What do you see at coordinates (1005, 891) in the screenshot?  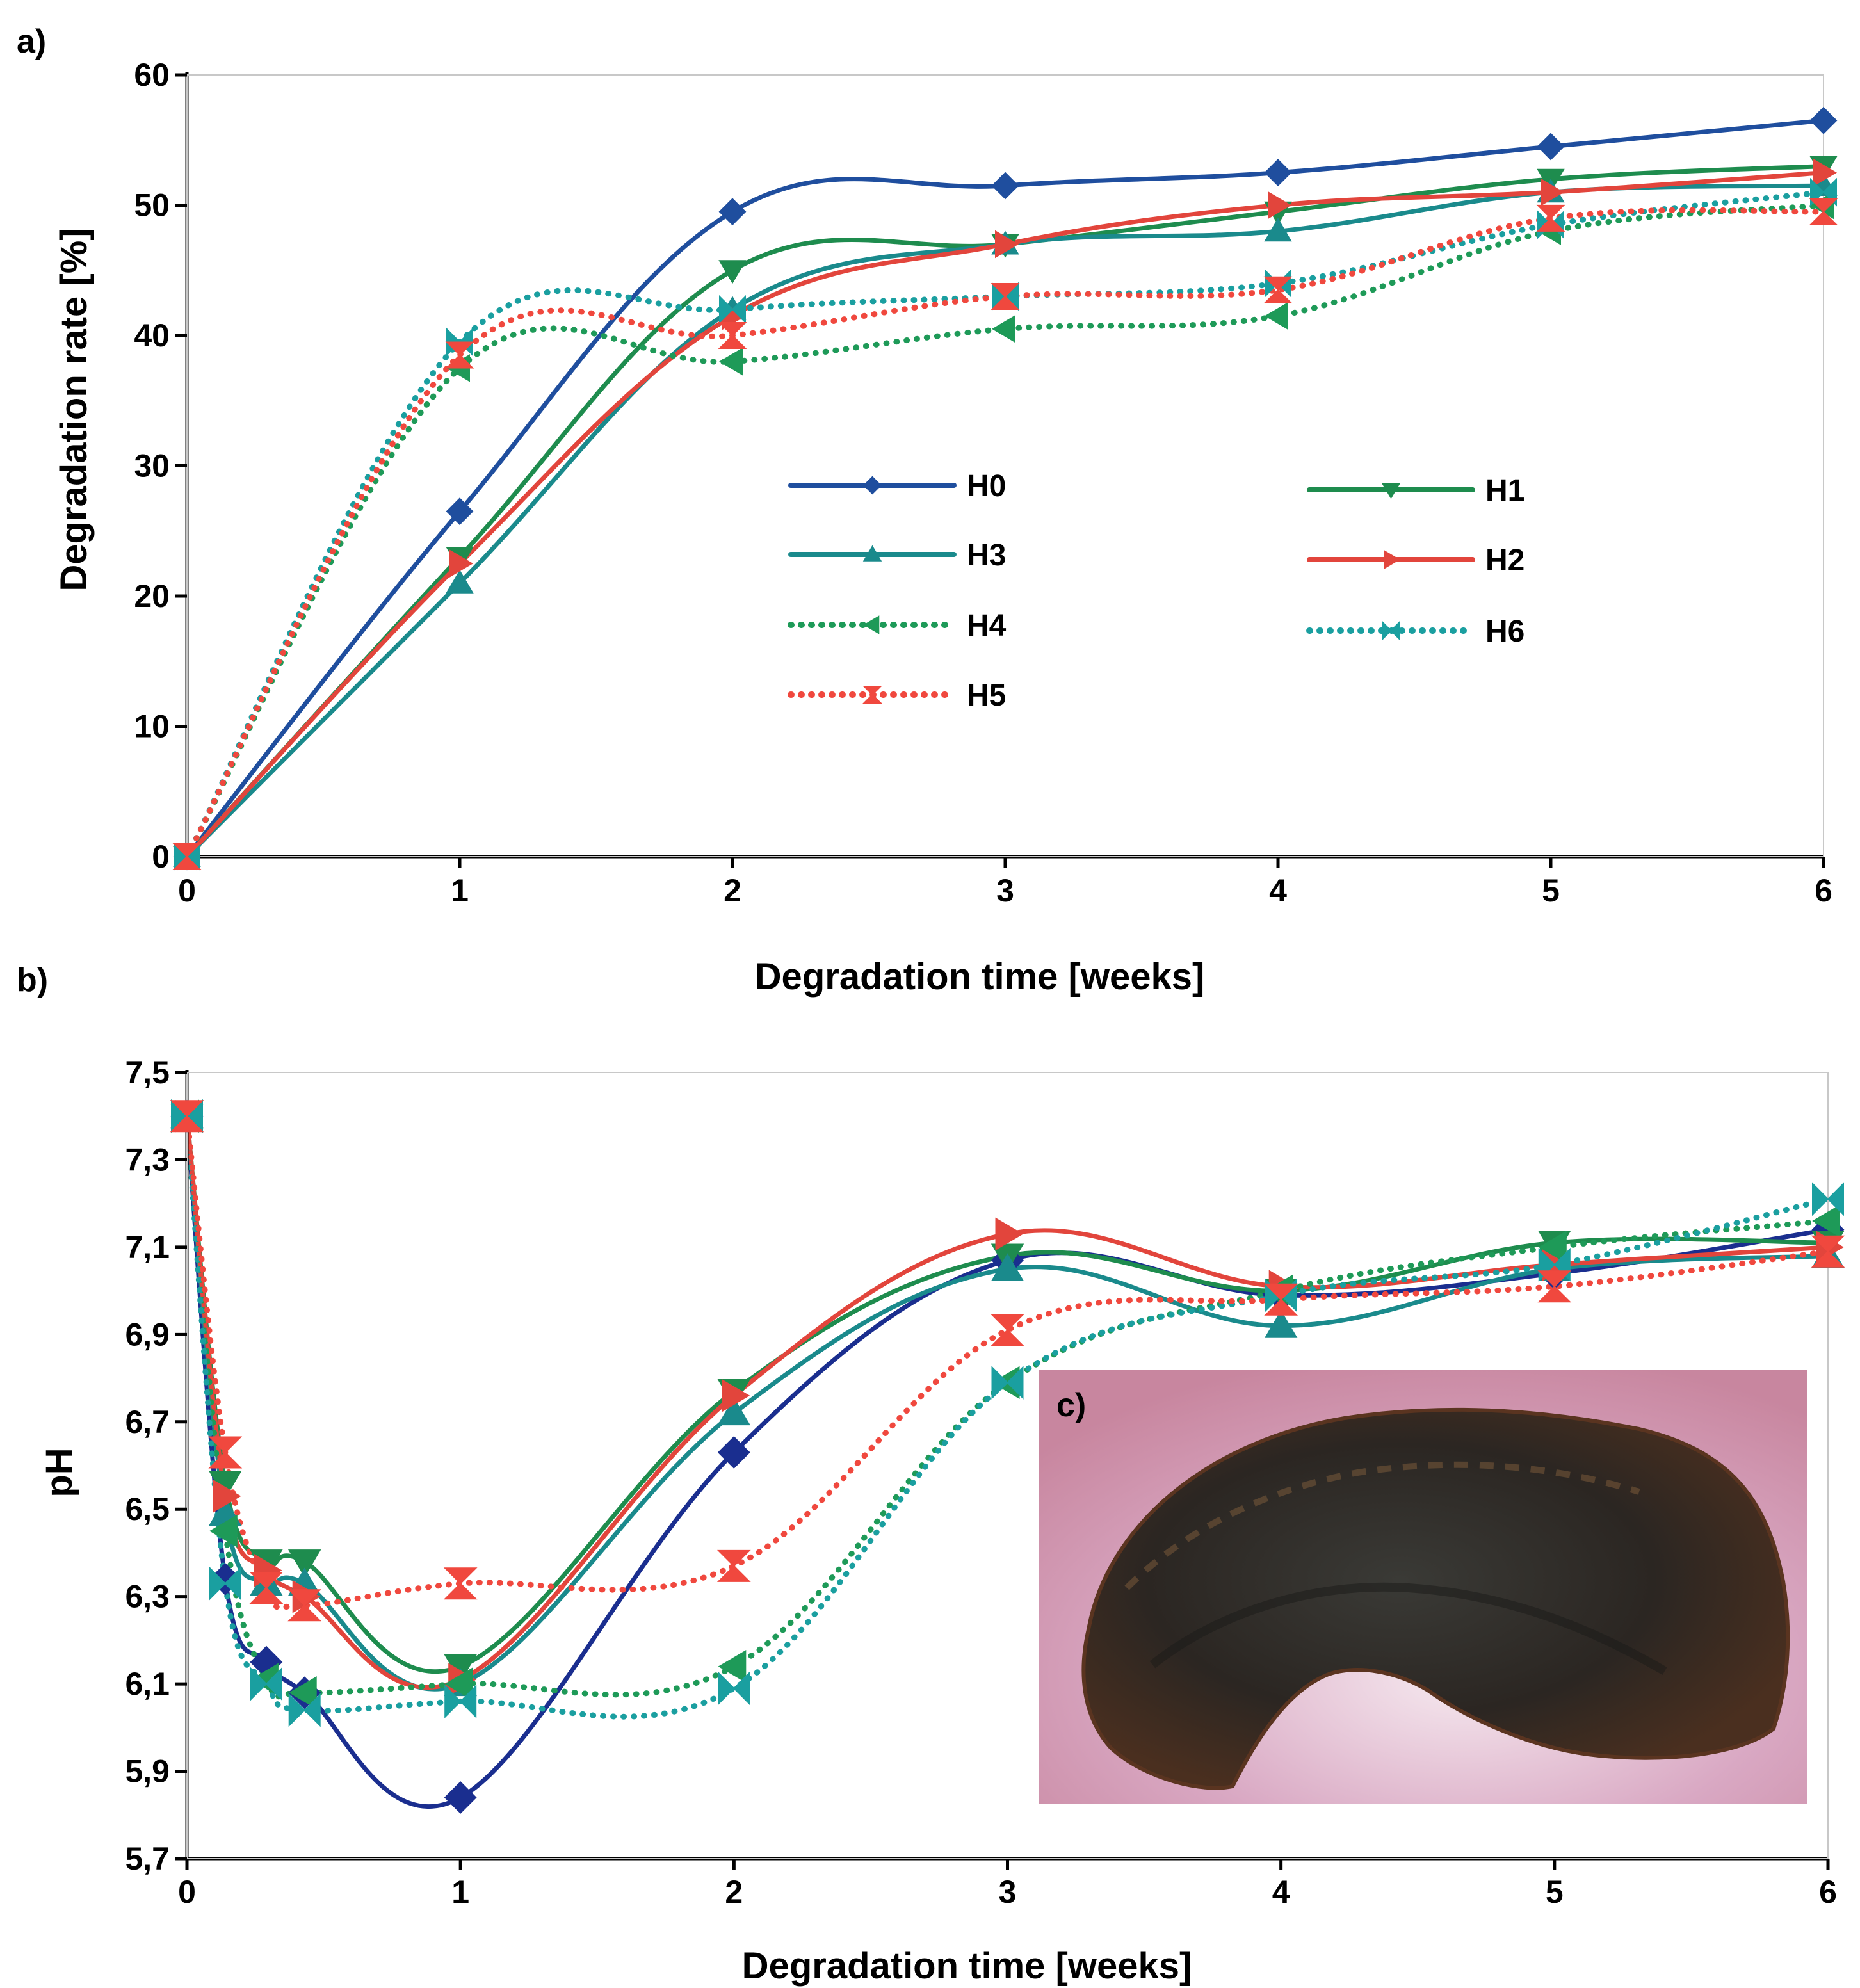 I see `x-tick-label: 3` at bounding box center [1005, 891].